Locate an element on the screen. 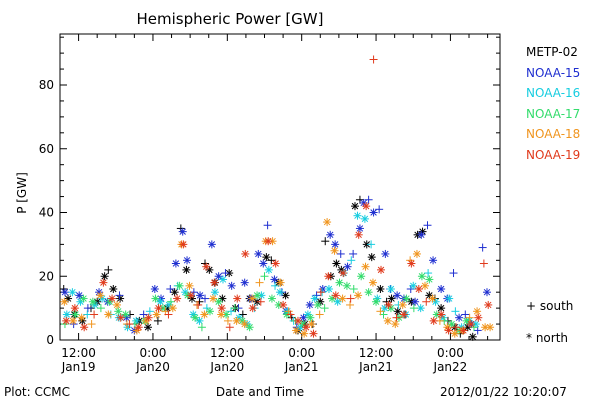  plot-credit: Plot: CCMC is located at coordinates (37, 392).